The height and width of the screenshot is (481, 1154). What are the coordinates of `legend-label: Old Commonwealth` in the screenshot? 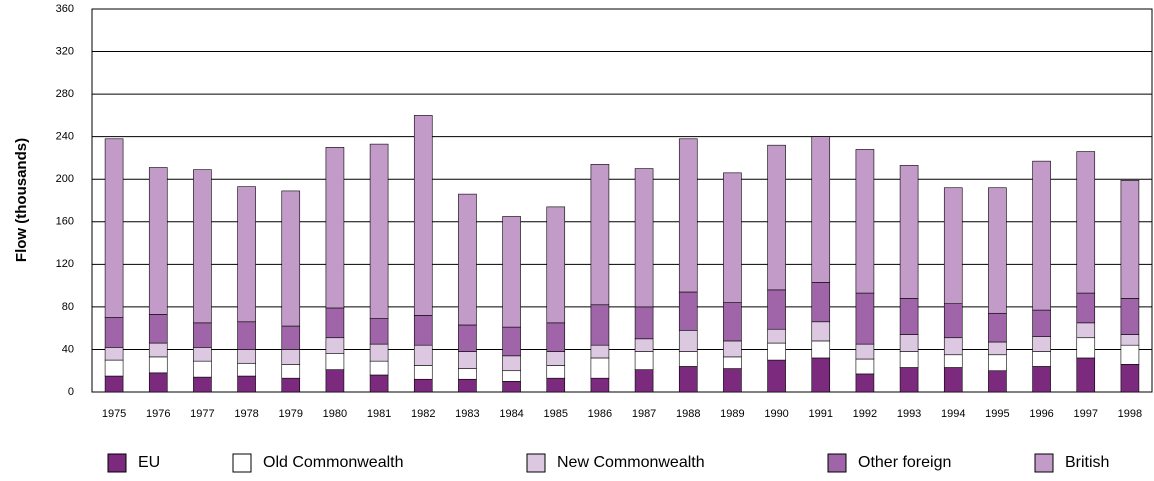 It's located at (333, 462).